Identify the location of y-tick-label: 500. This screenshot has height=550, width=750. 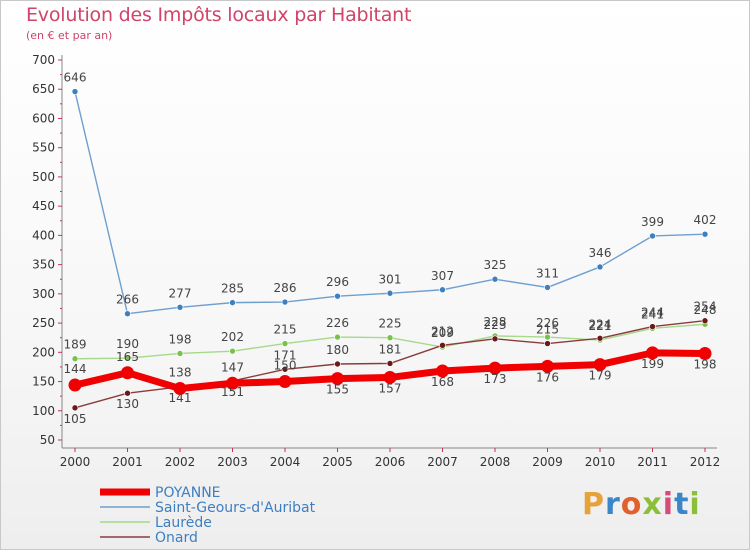
(43, 177).